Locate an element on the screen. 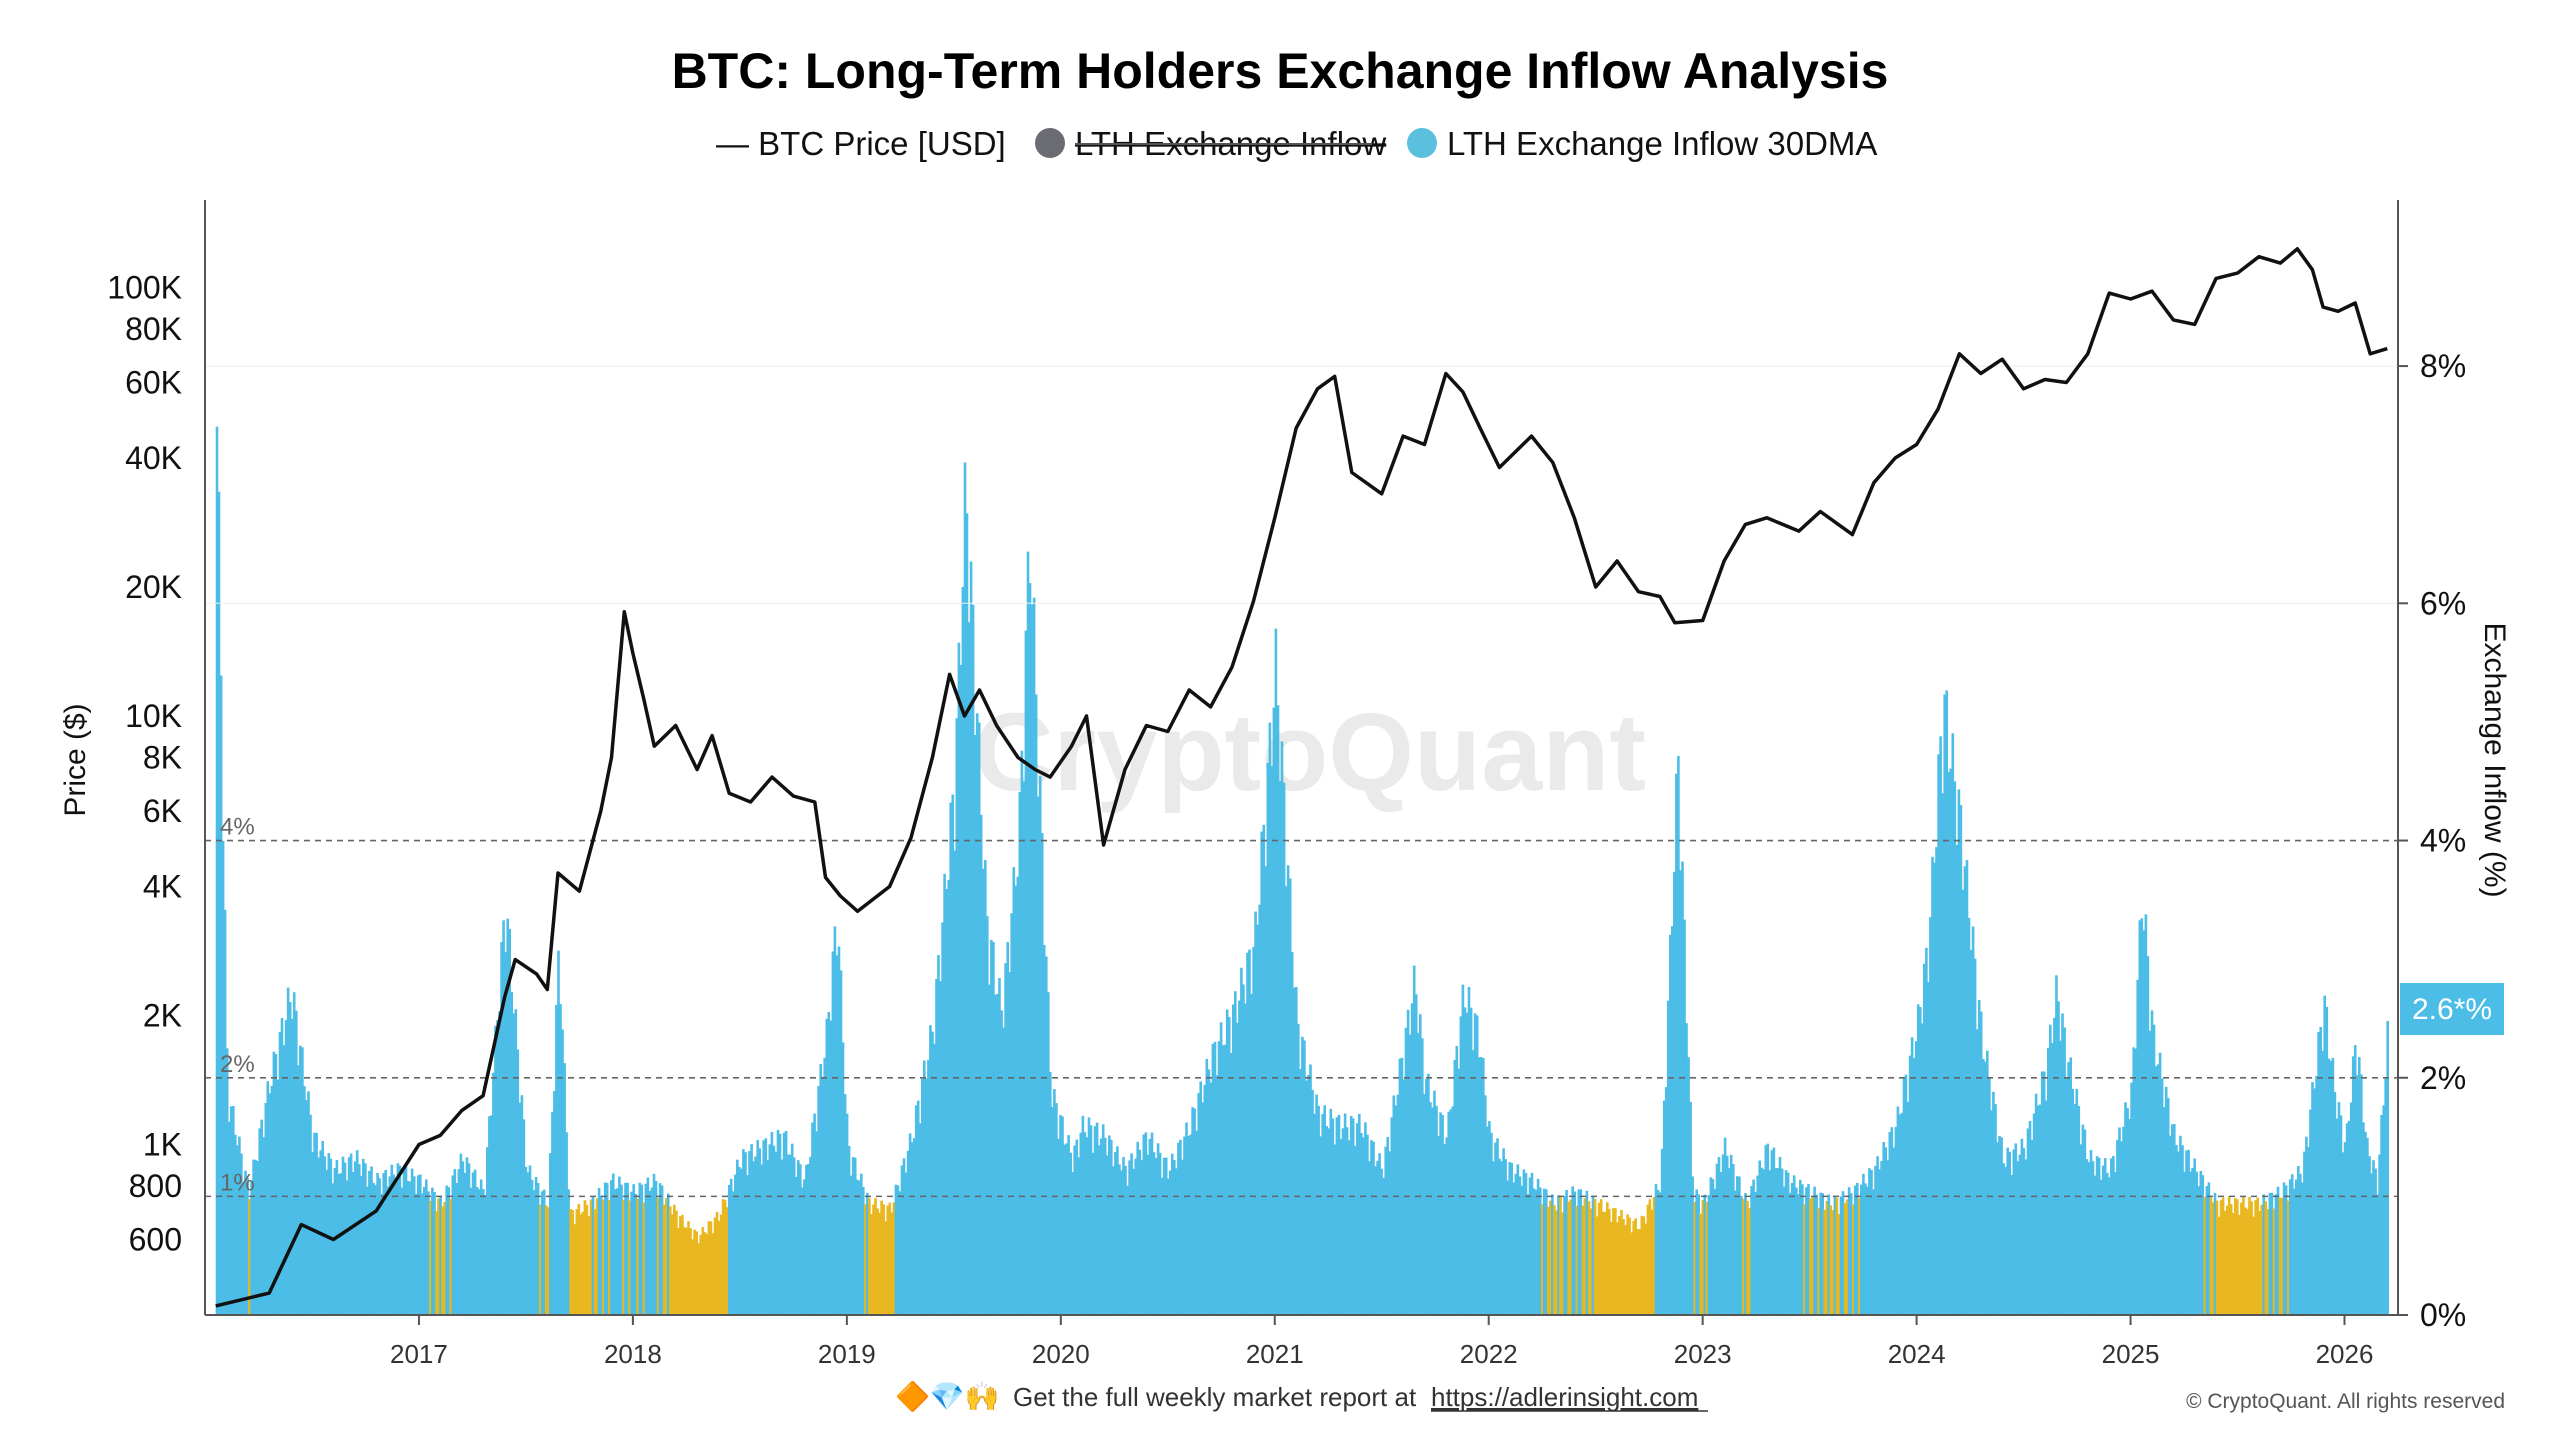 This screenshot has height=1440, width=2560. legend-item-btc-price: — BTC Price [USD] is located at coordinates (861, 143).